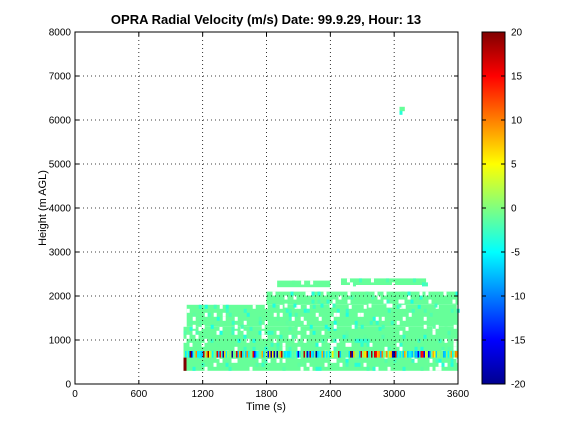 This screenshot has height=432, width=576. I want to click on y-tick-label: 7000, so click(60, 77).